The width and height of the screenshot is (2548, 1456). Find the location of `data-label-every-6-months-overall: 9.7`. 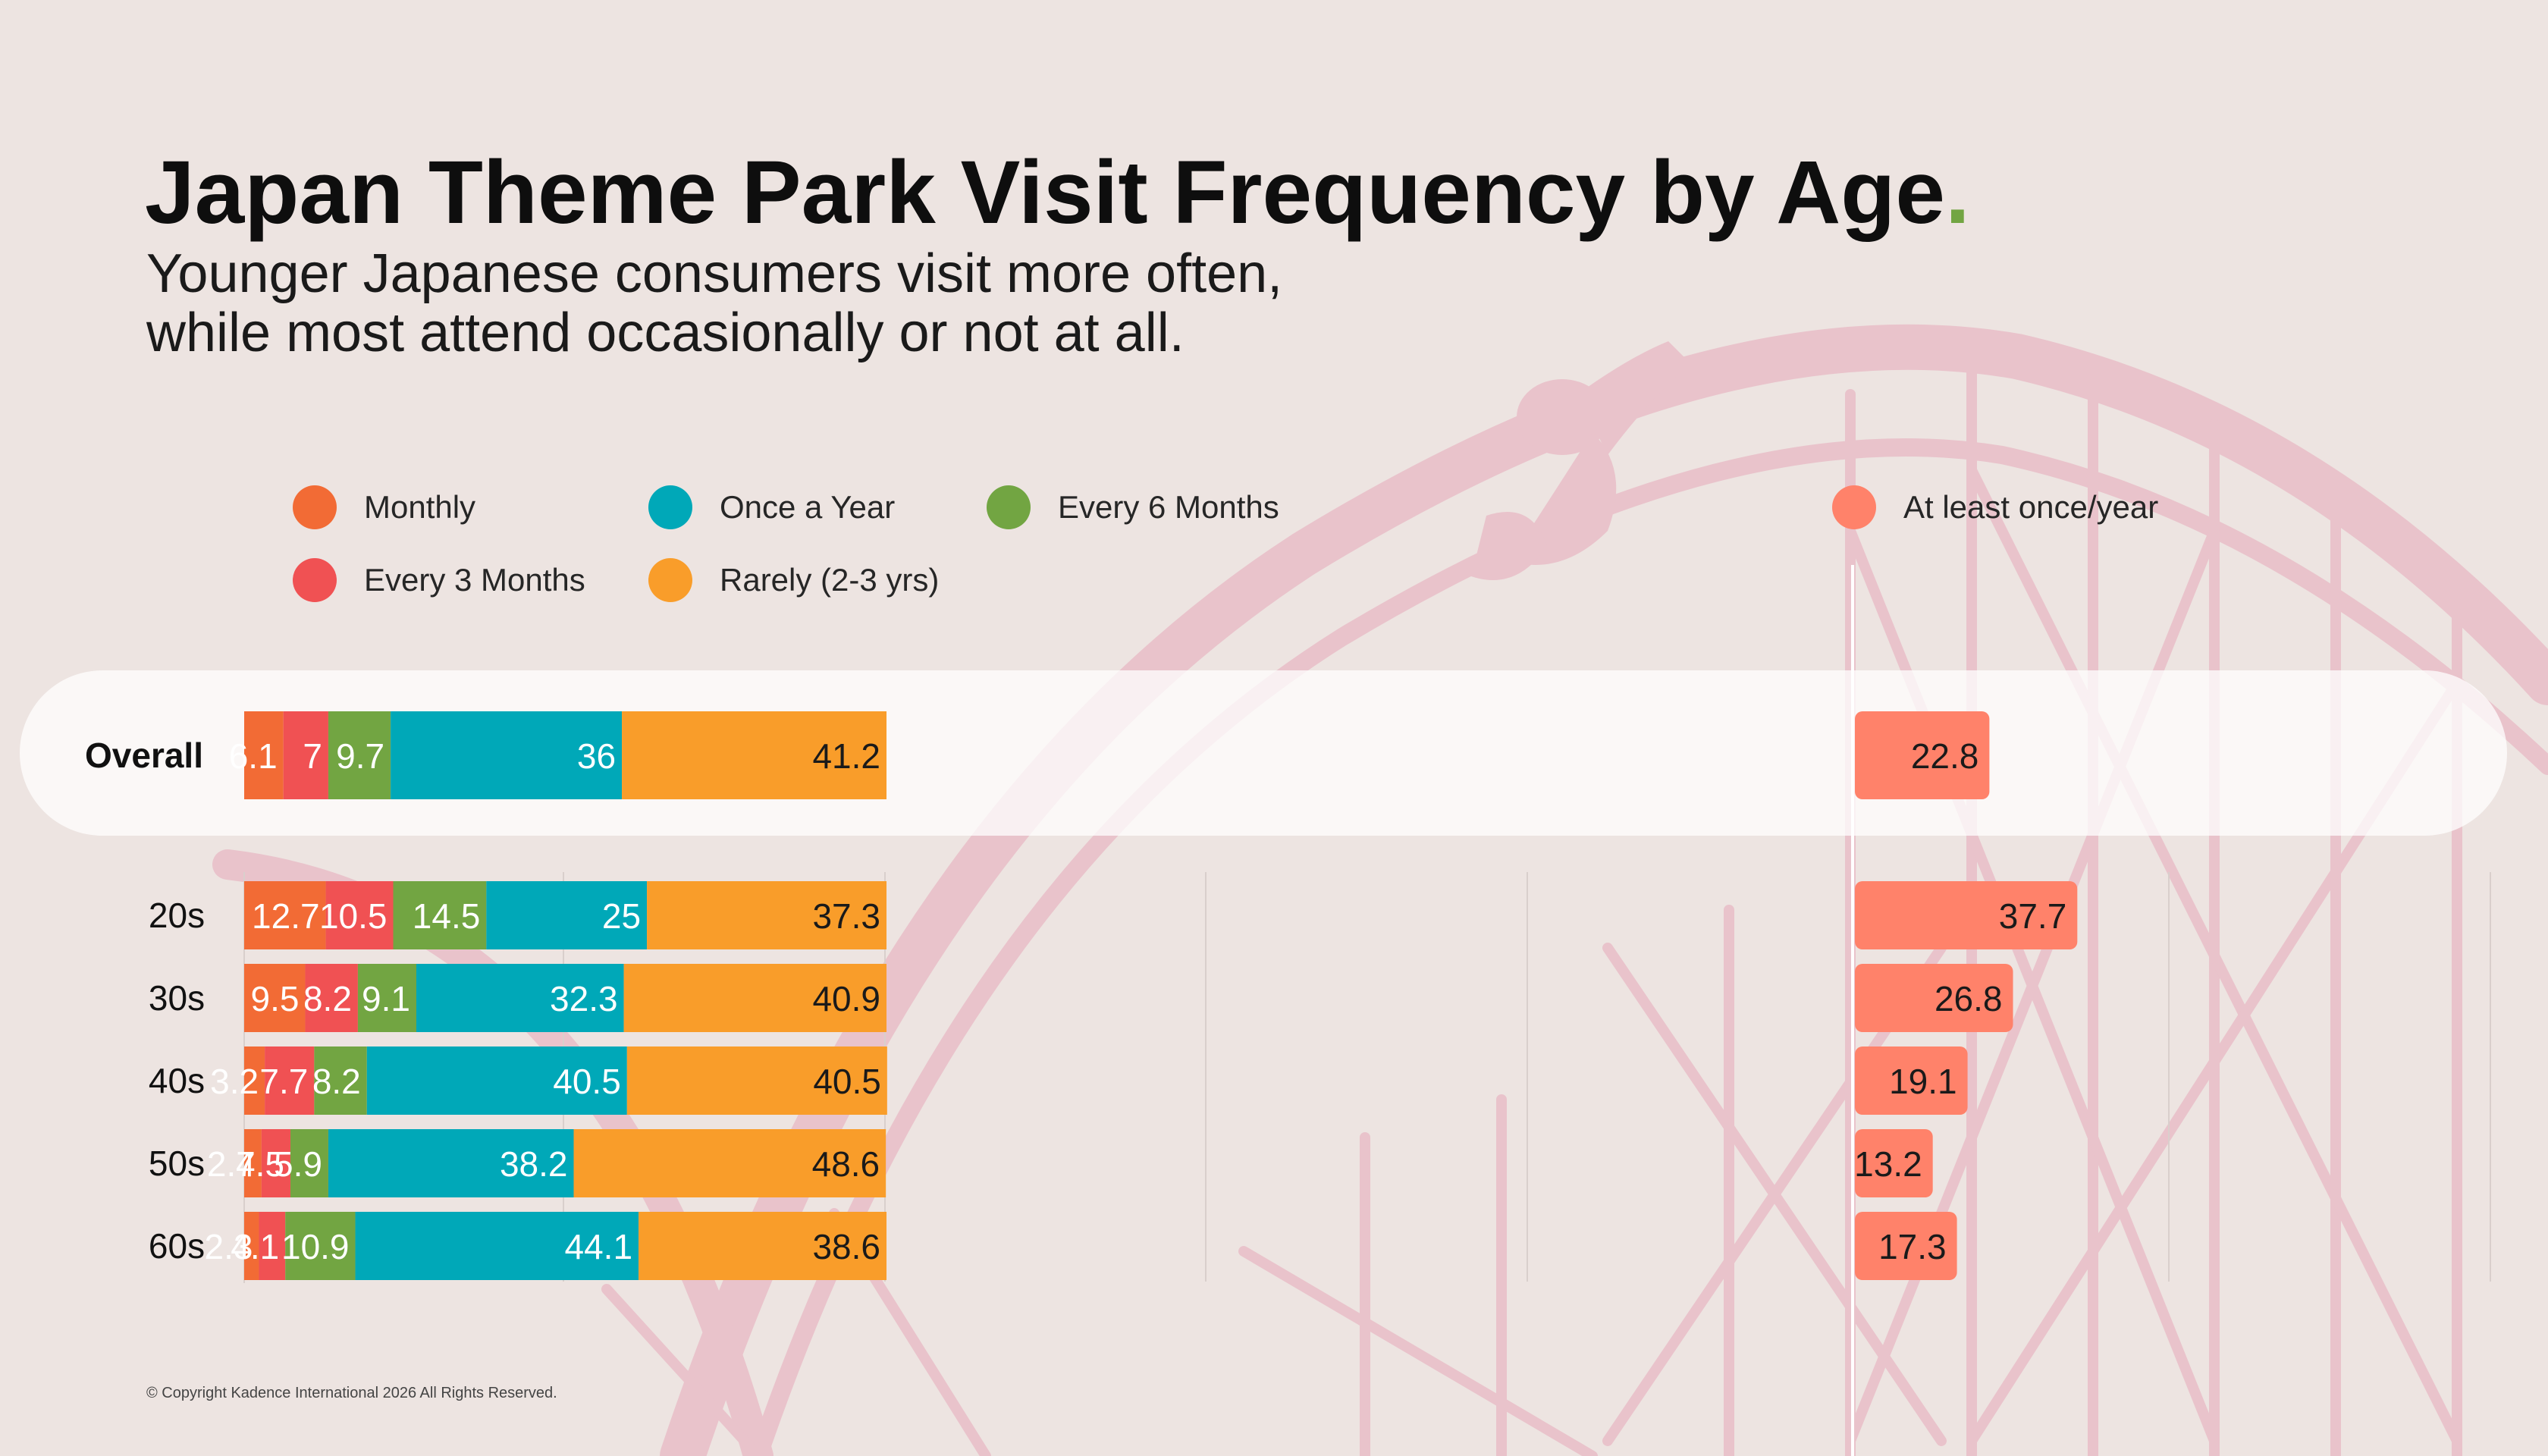

data-label-every-6-months-overall: 9.7 is located at coordinates (360, 756).